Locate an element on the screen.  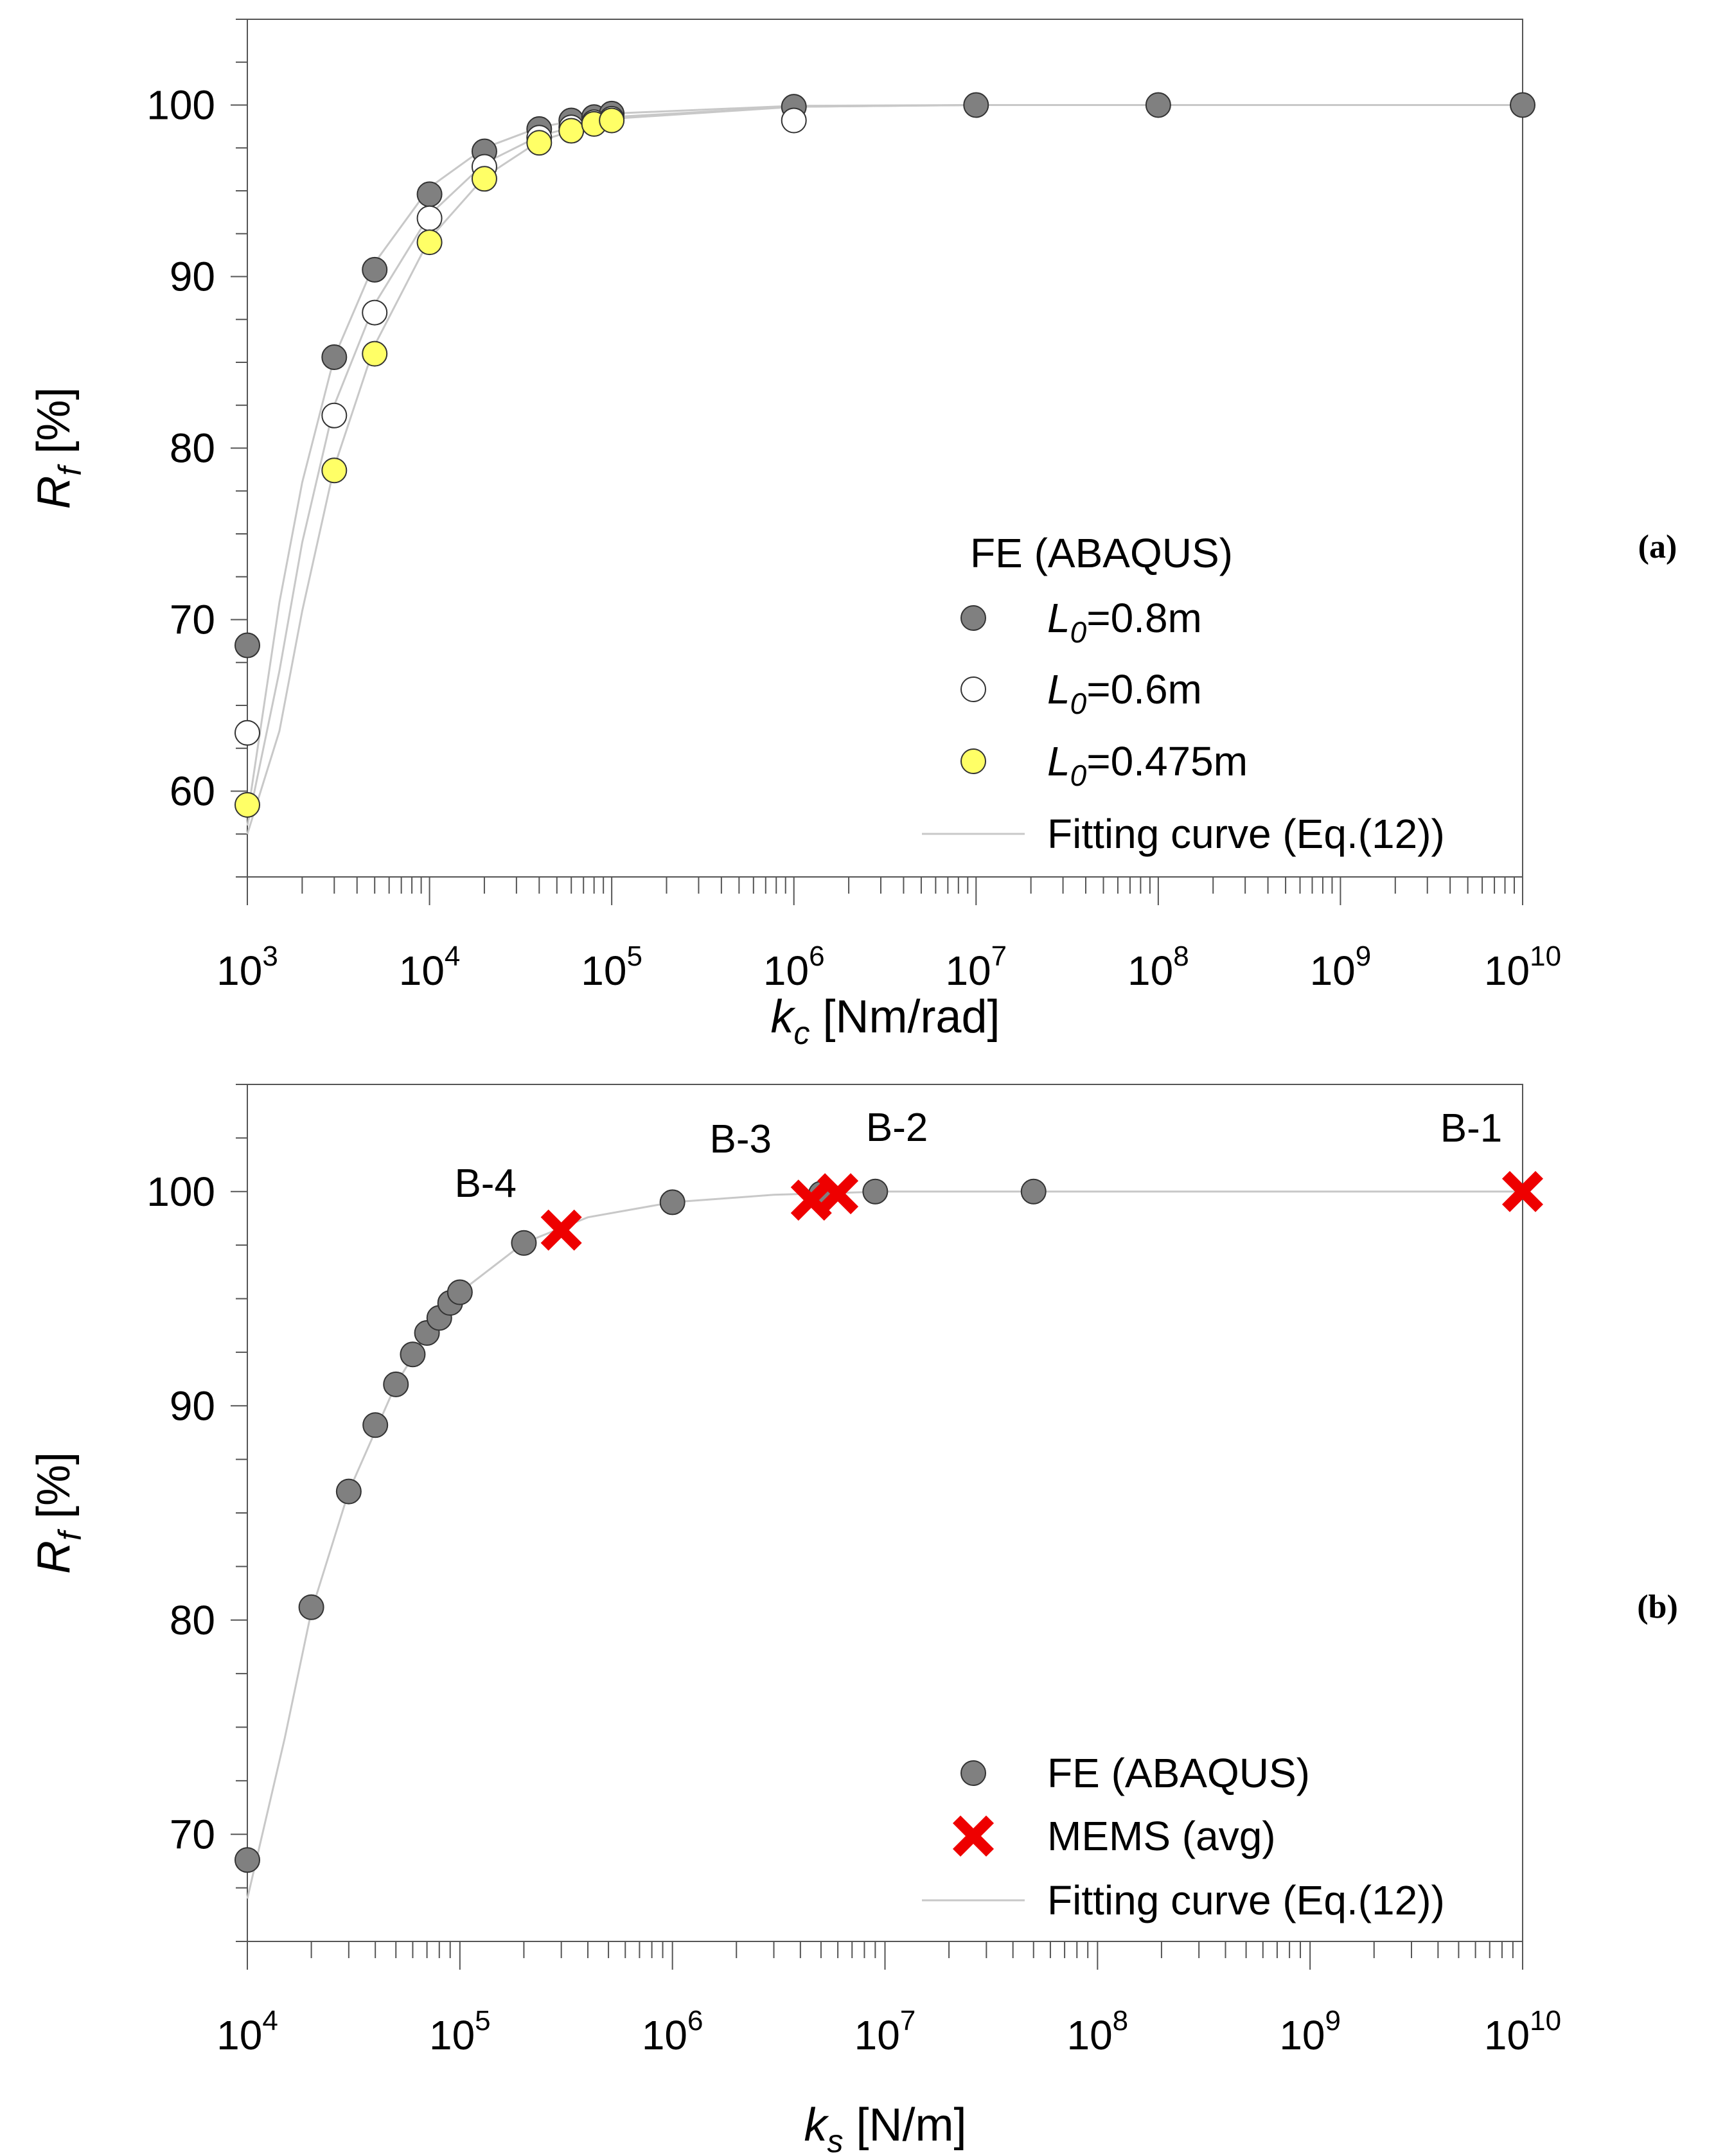
legend-entry-label: MEMS (avg) is located at coordinates (1161, 1836).